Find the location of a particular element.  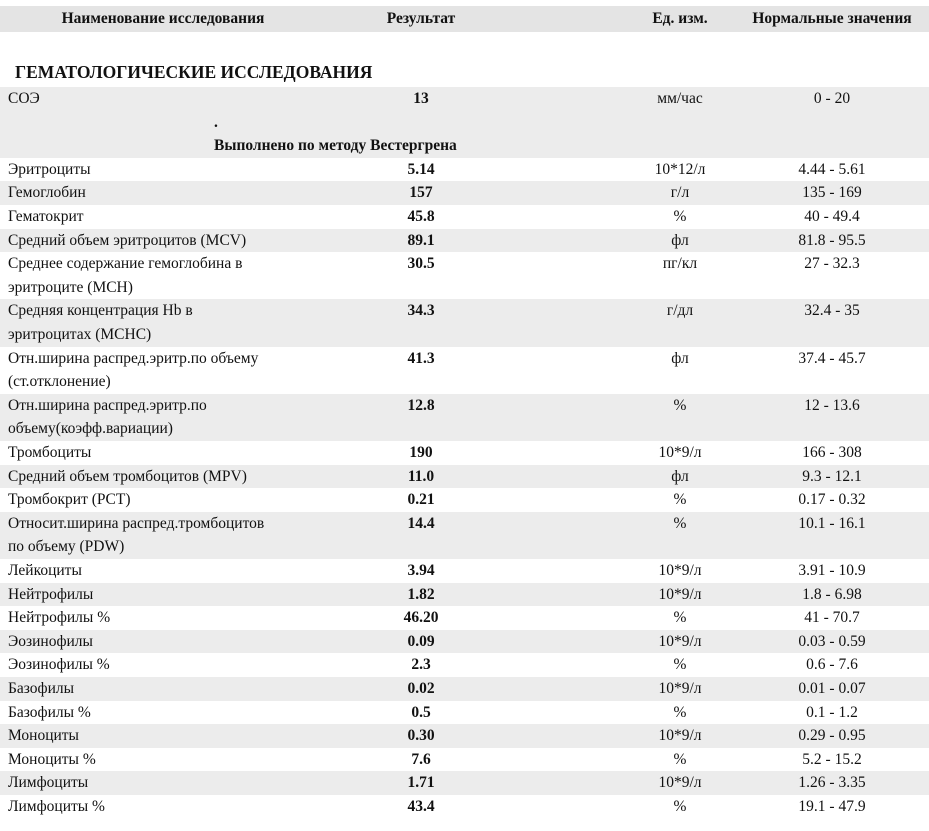

test-name: Лимфоциты is located at coordinates (48, 783).